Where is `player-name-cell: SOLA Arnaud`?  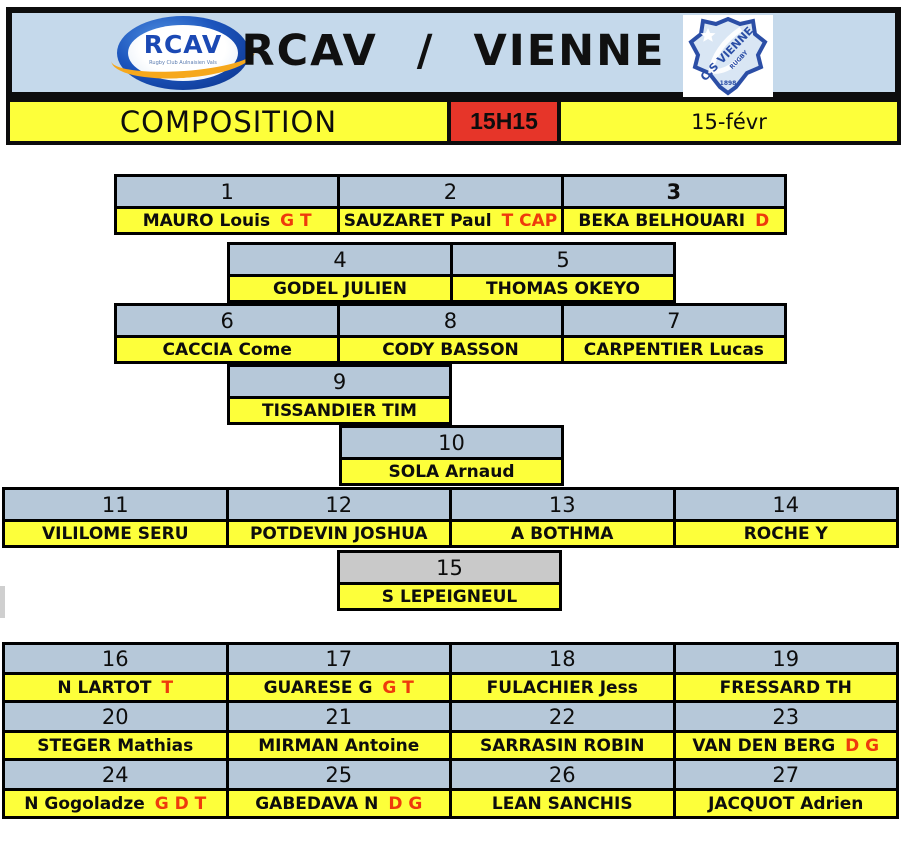
player-name-cell: SOLA Arnaud is located at coordinates (451, 471).